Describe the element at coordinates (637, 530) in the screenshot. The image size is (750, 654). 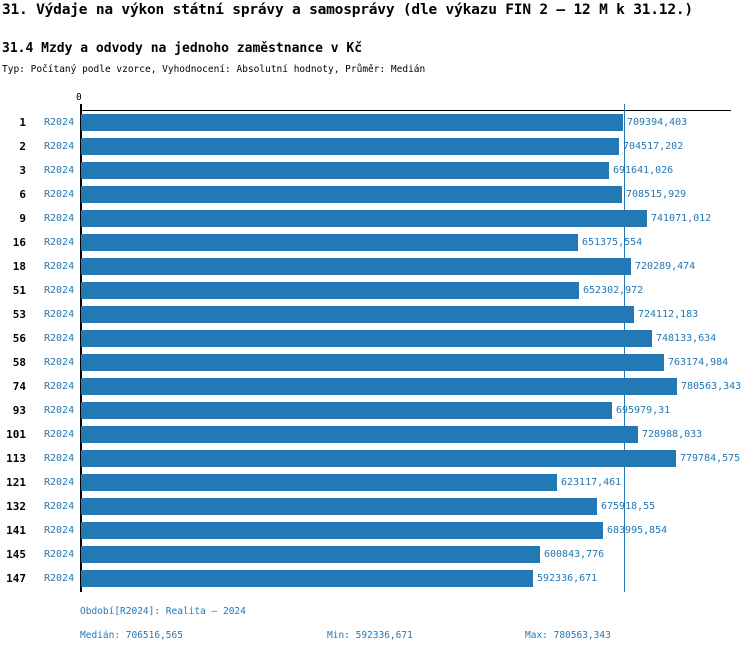
I see `bar-value-label: 683995,854` at that location.